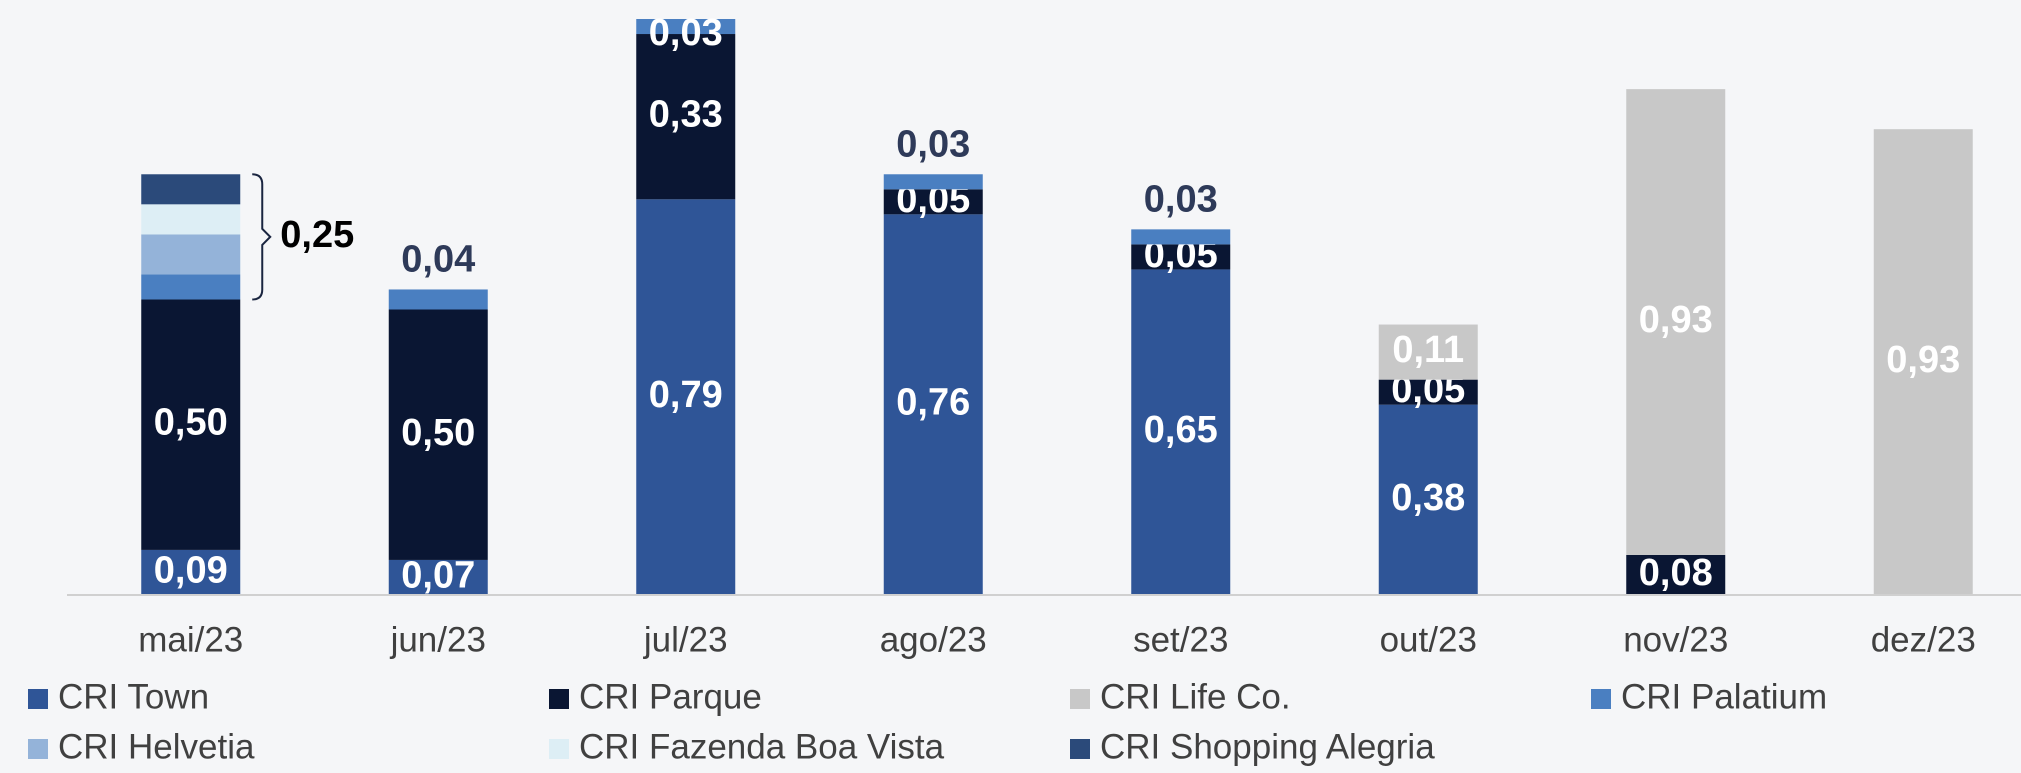  Describe the element at coordinates (156, 746) in the screenshot. I see `legend-label: CRI Helvetia` at that location.